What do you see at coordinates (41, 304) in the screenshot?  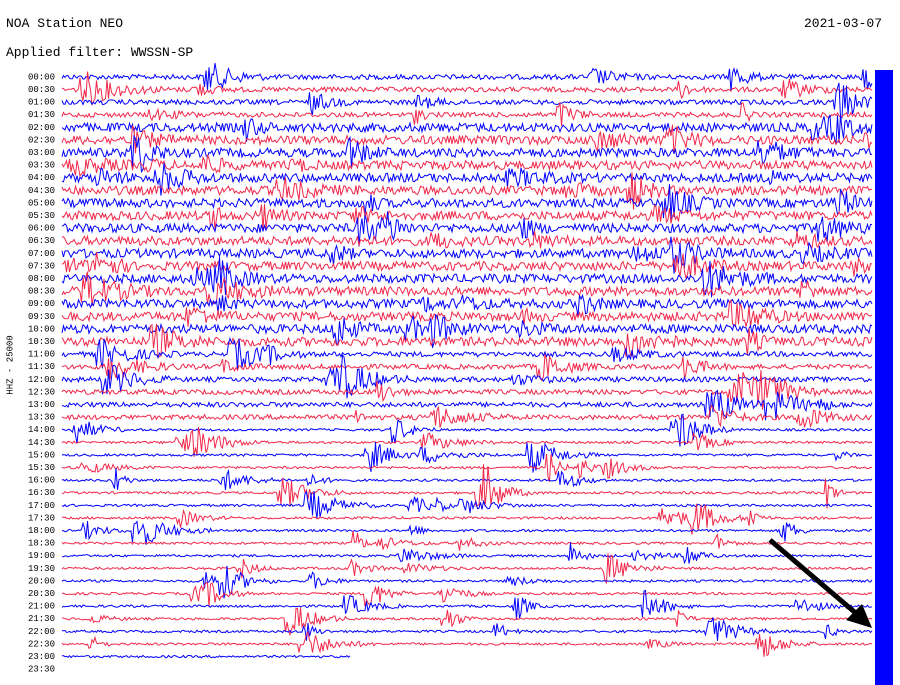 I see `time-label: 09:00` at bounding box center [41, 304].